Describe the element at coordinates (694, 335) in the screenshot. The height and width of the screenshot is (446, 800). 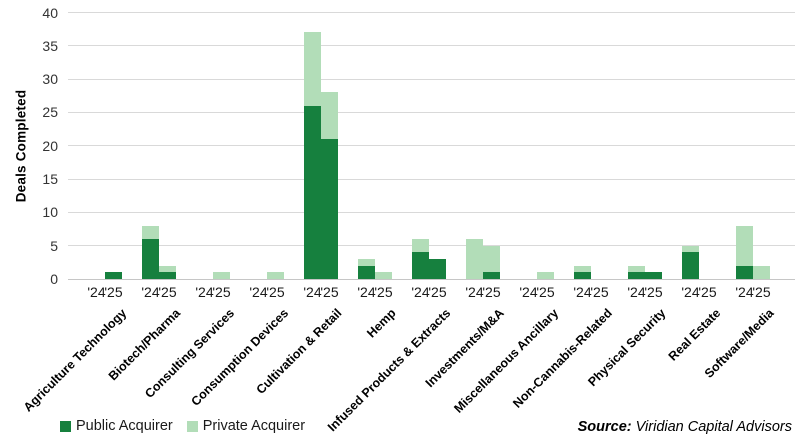
I see `category-label: Real Estate` at that location.